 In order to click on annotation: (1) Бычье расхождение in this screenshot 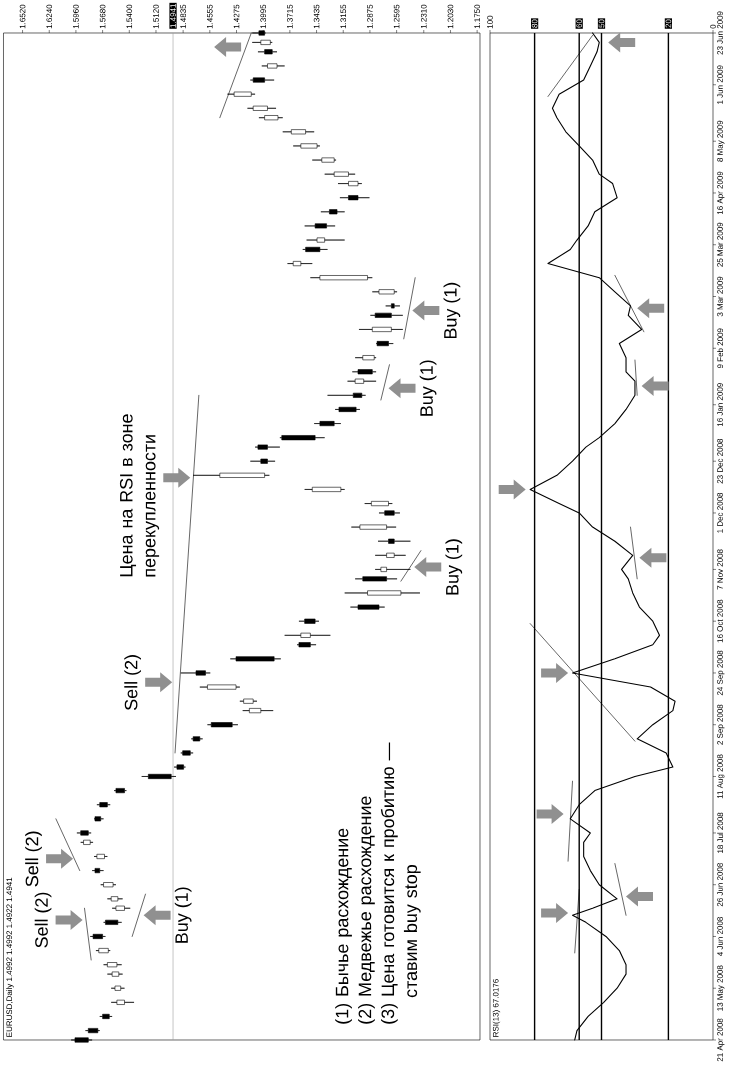, I will do `click(343, 926)`.